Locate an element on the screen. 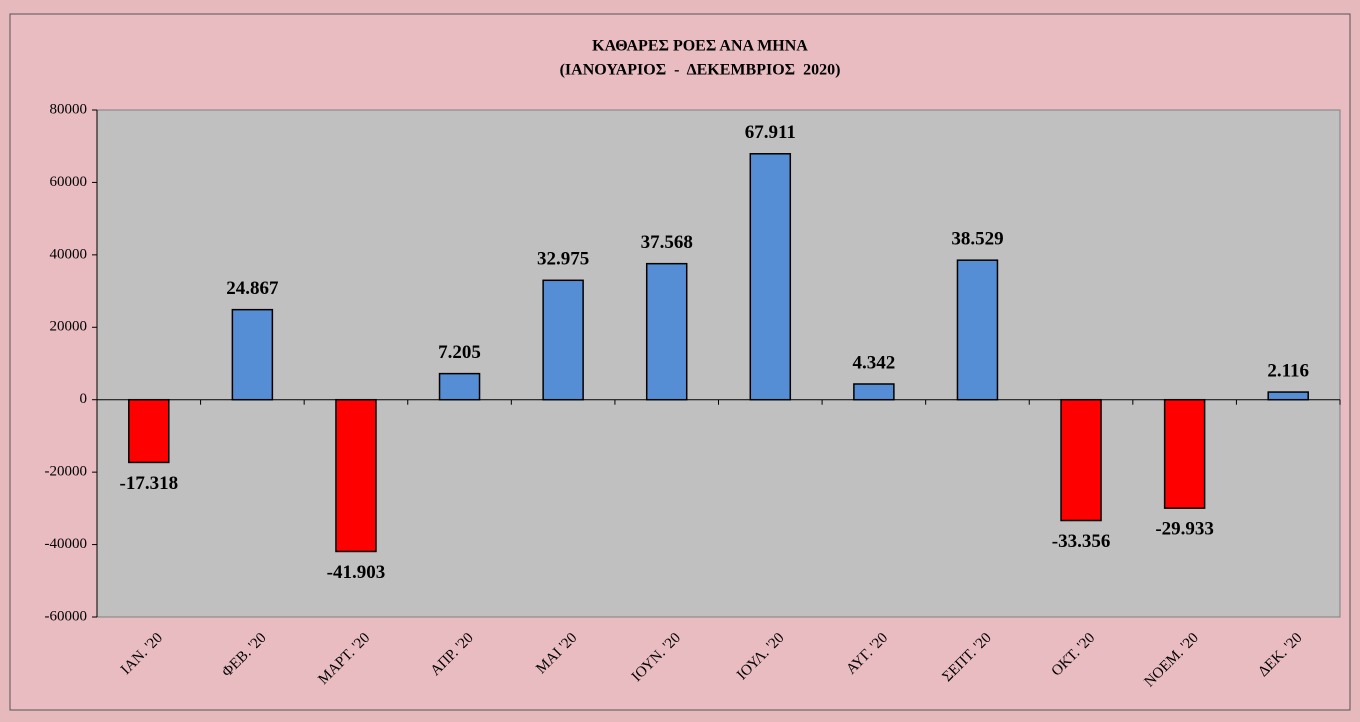  data-label: 4.342 is located at coordinates (874, 362).